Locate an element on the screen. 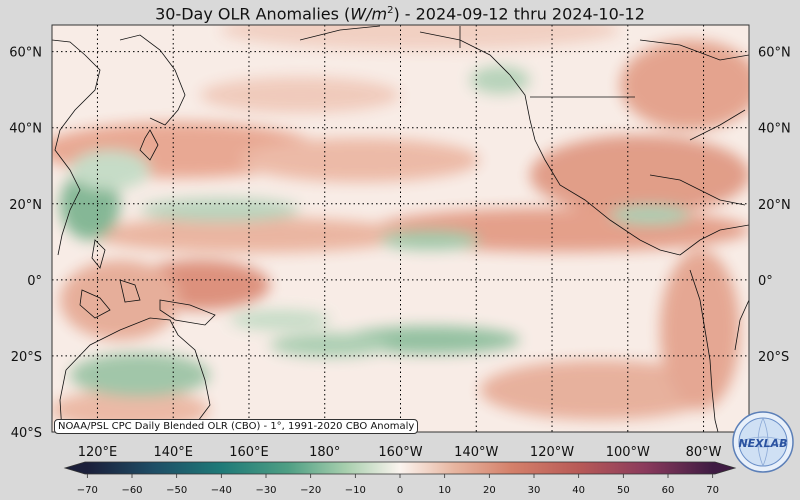  lon-label: 160°W is located at coordinates (400, 452).